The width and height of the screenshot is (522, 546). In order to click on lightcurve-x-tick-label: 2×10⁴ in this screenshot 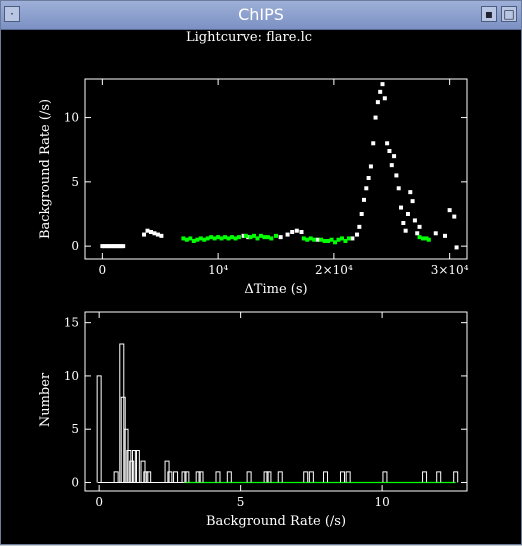, I will do `click(334, 270)`.